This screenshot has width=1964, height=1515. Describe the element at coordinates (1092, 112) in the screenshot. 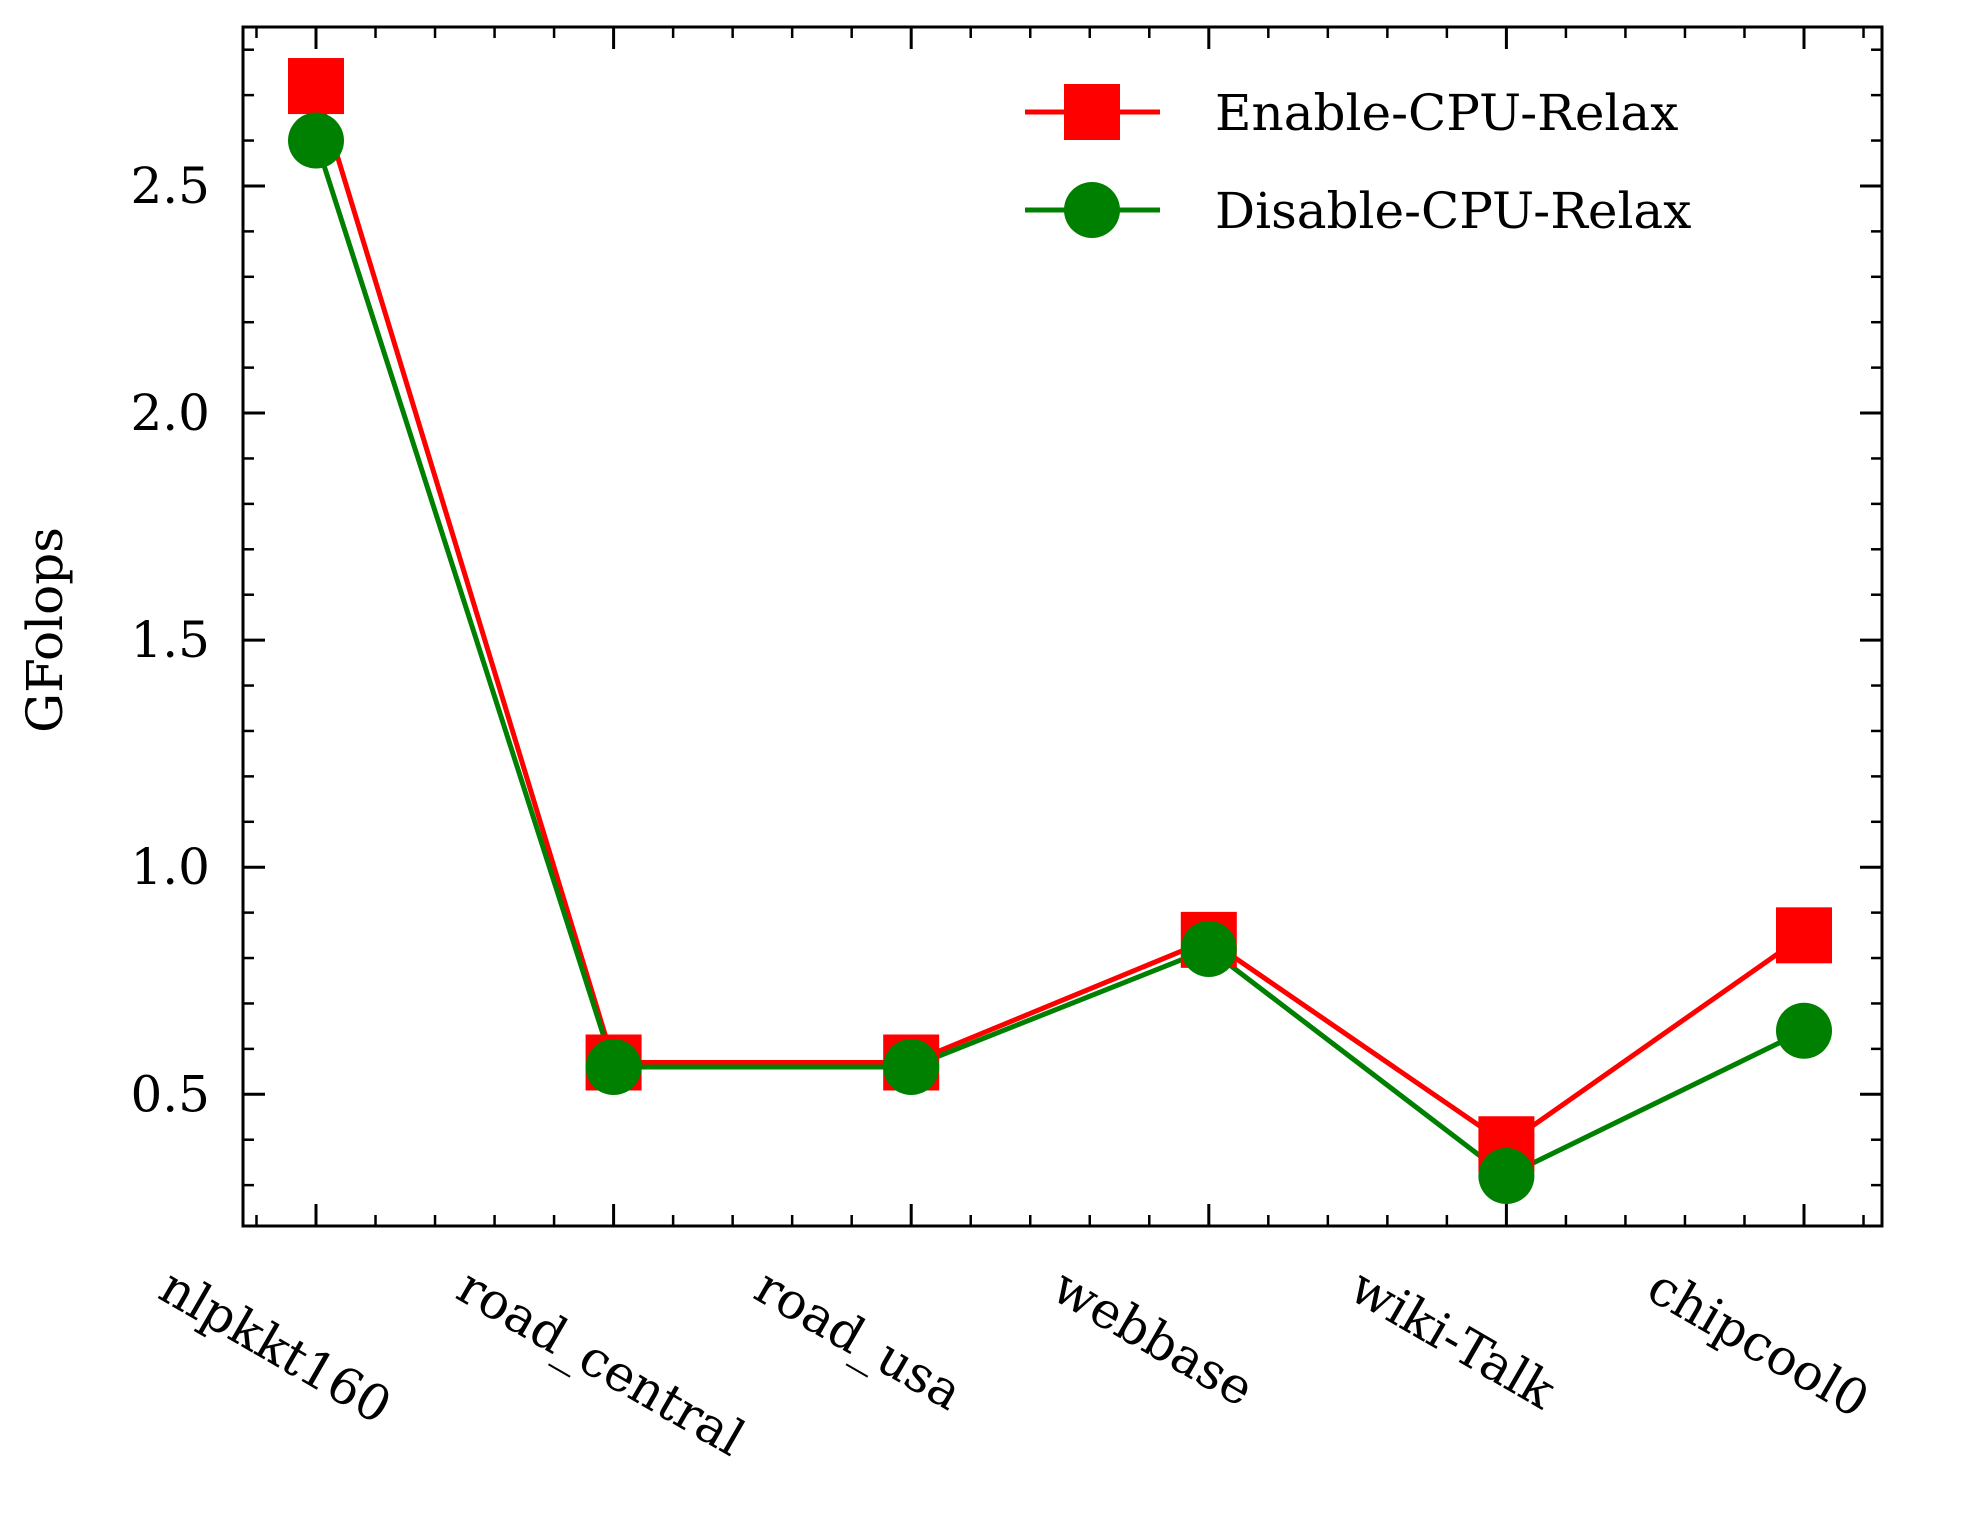

I see `legend-marker-enable` at that location.